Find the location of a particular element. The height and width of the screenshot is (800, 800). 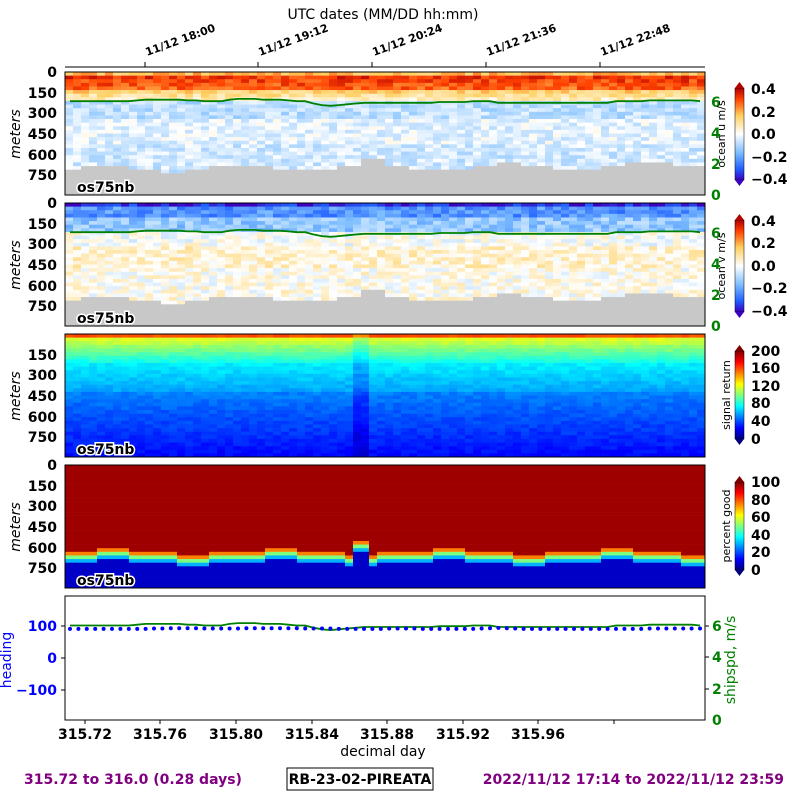

shipspd-overlay-u is located at coordinates (385, 102).